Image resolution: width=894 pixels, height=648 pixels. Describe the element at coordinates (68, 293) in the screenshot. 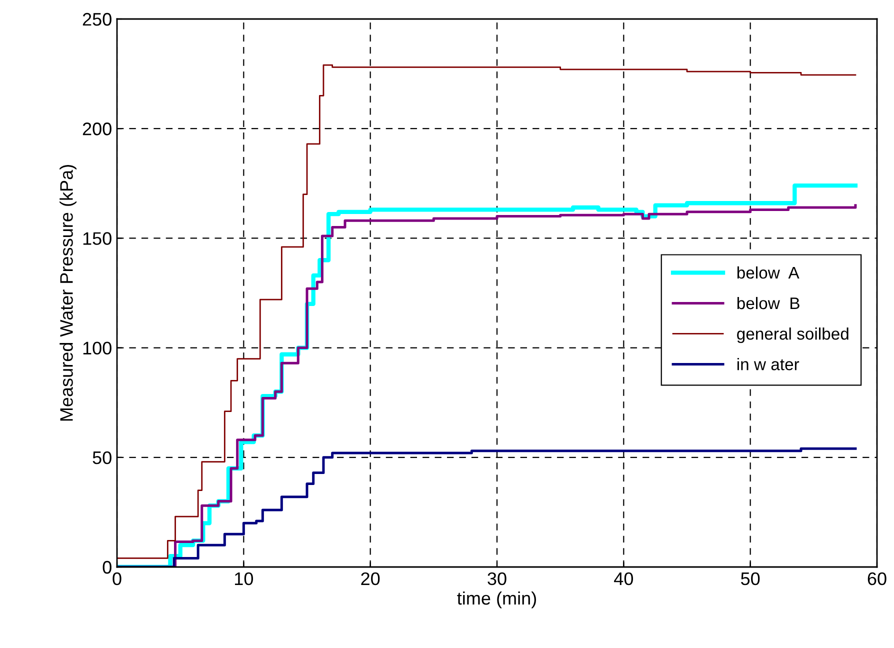

I see `y-axis-title: Measured Water Pressure (kPa)` at that location.